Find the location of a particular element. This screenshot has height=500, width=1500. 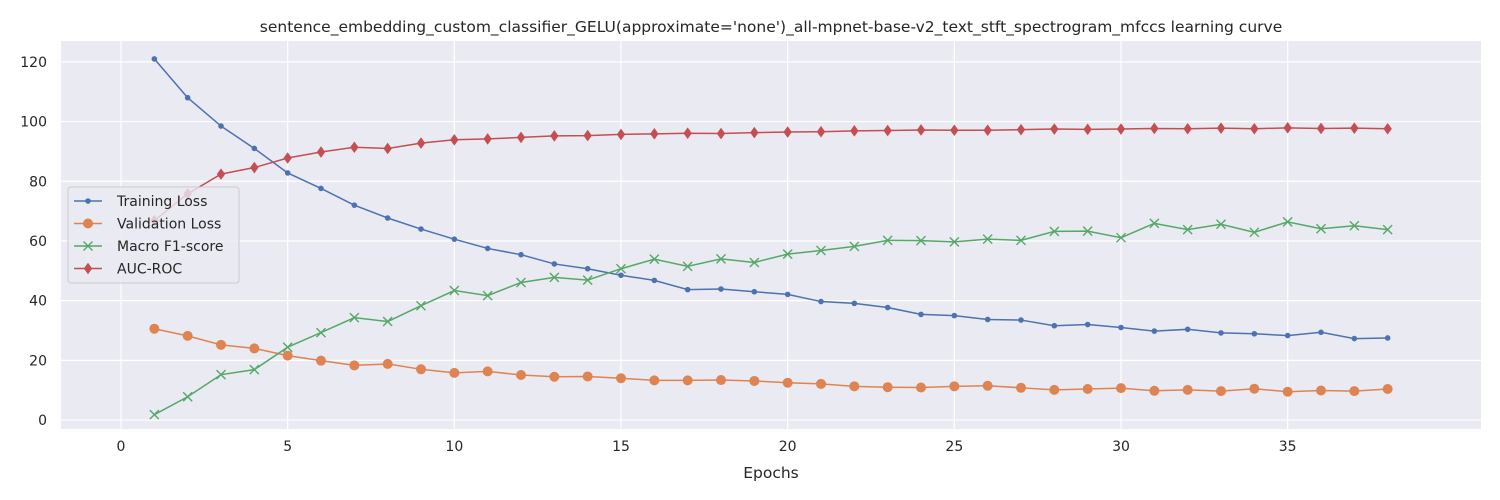

legend-label: Training Loss is located at coordinates (161, 202).